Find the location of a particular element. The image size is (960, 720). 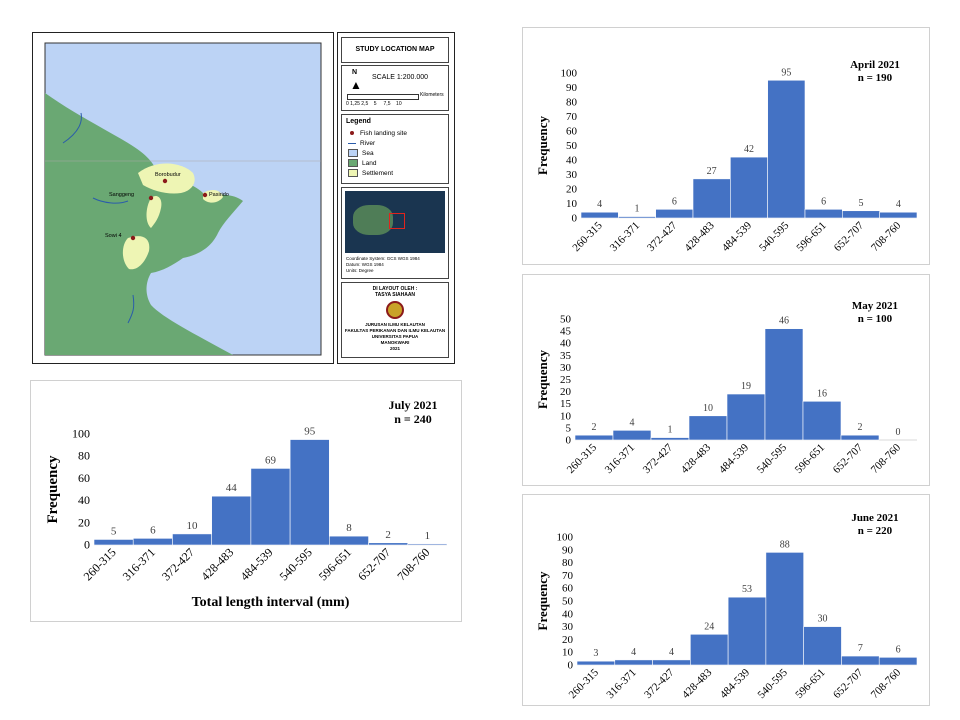

chart-subtitle: n = 220 is located at coordinates (875, 531).